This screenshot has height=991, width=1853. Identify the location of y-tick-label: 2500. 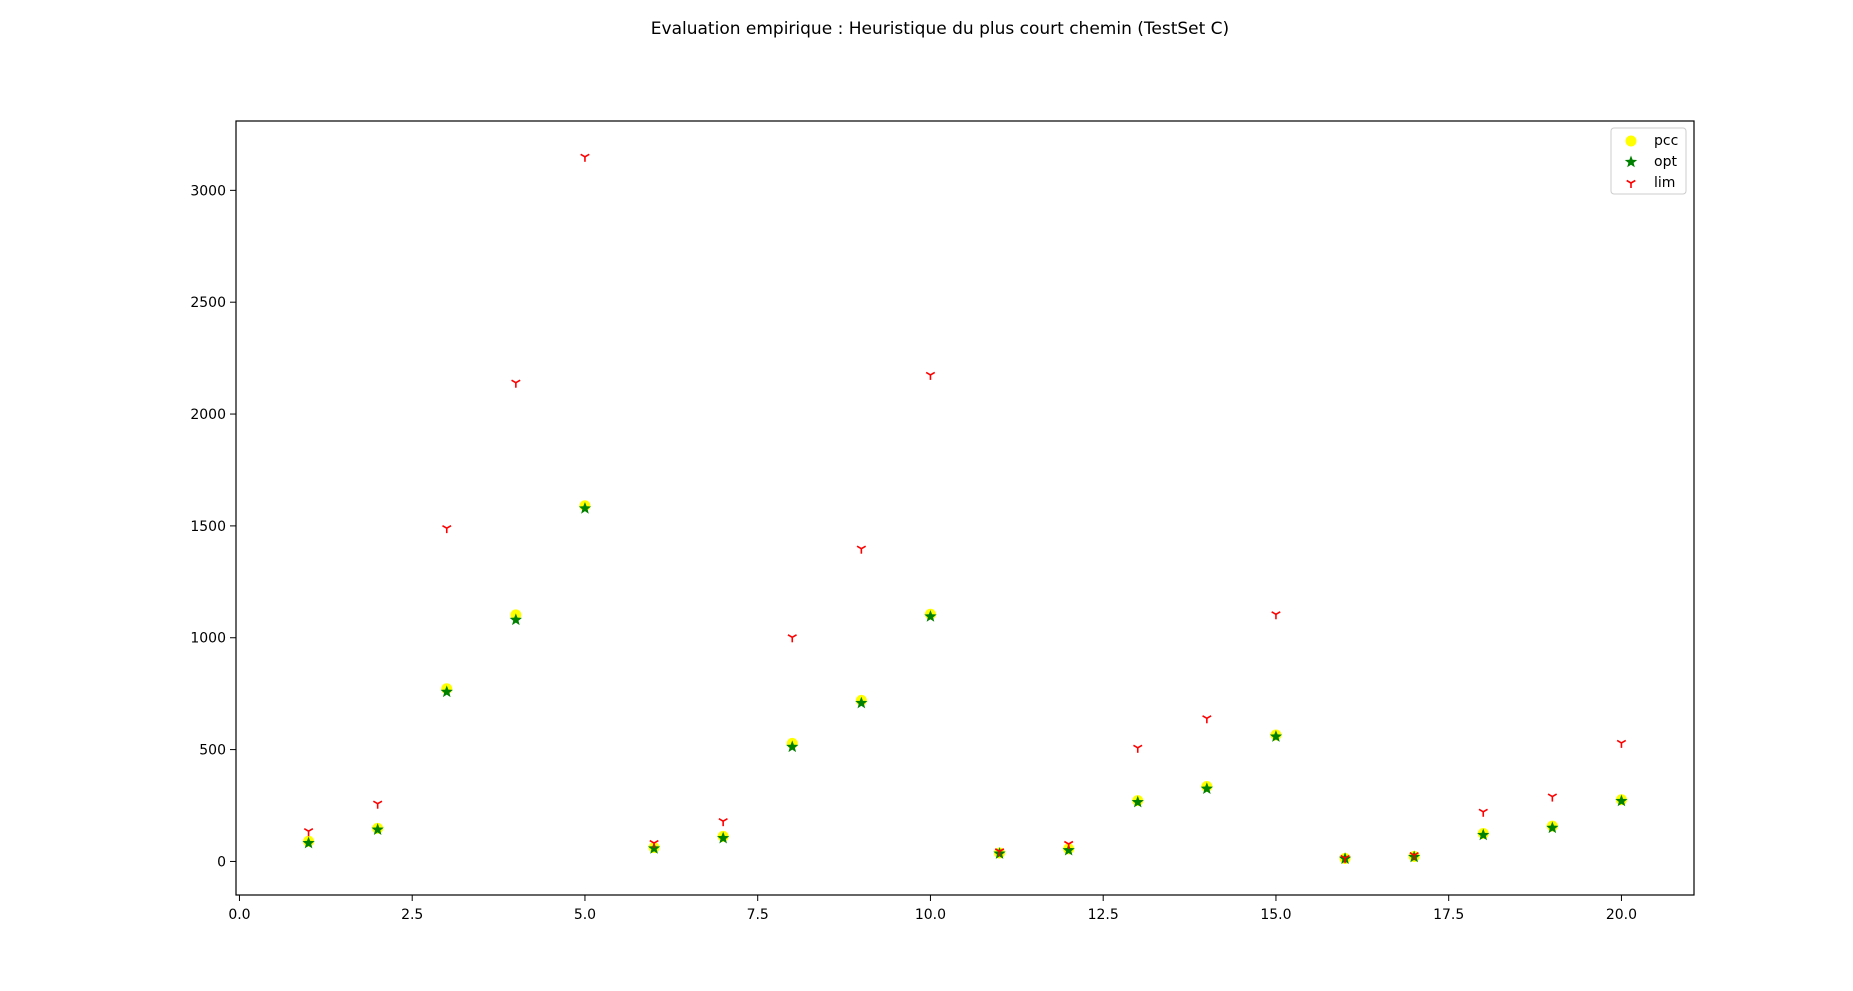
(208, 303).